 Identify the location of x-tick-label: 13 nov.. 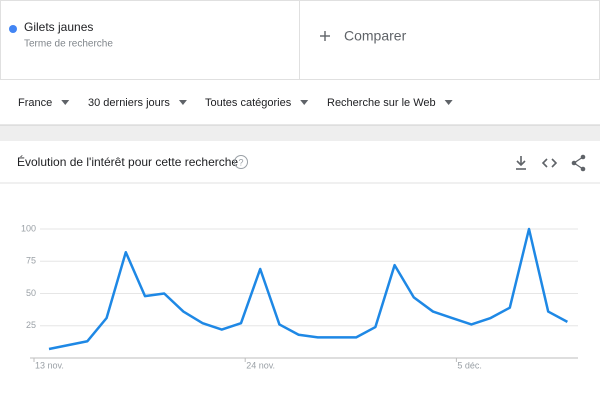
(49, 365).